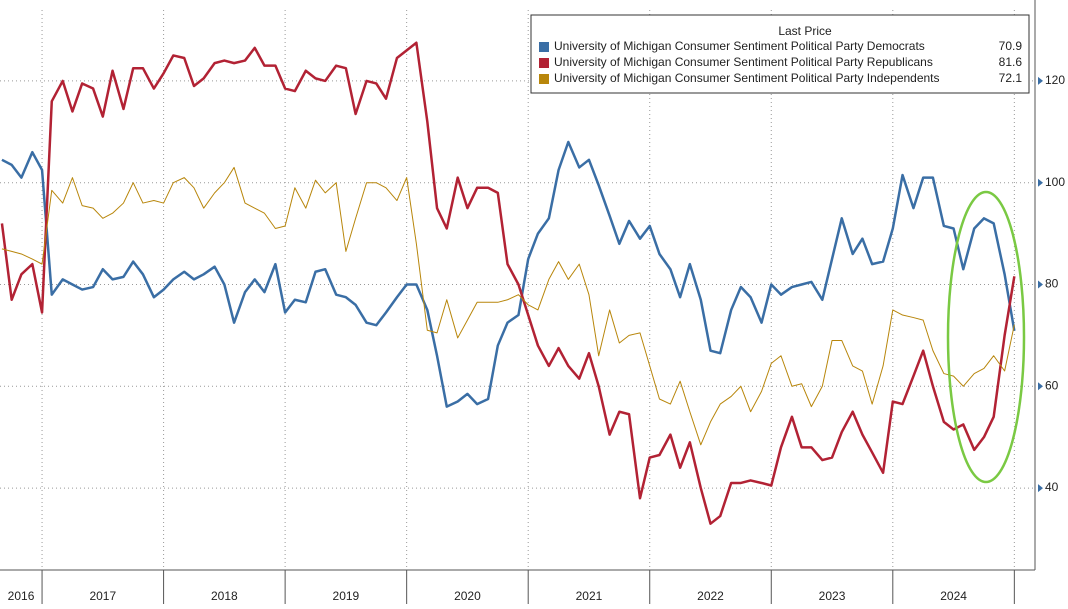  What do you see at coordinates (986, 337) in the screenshot?
I see `highlight-ellipse` at bounding box center [986, 337].